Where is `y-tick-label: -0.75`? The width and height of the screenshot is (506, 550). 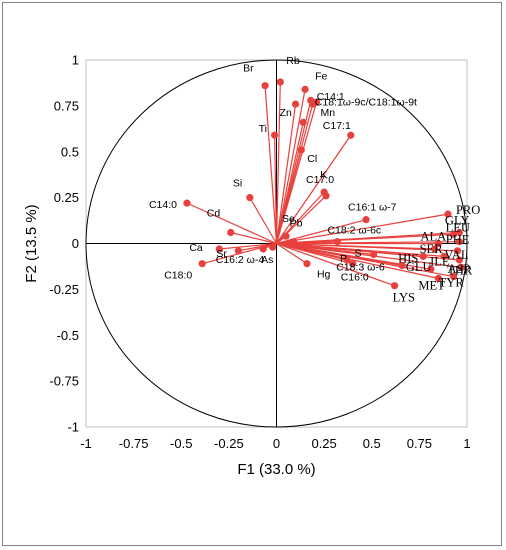
y-tick-label: -0.75 is located at coordinates (64, 381).